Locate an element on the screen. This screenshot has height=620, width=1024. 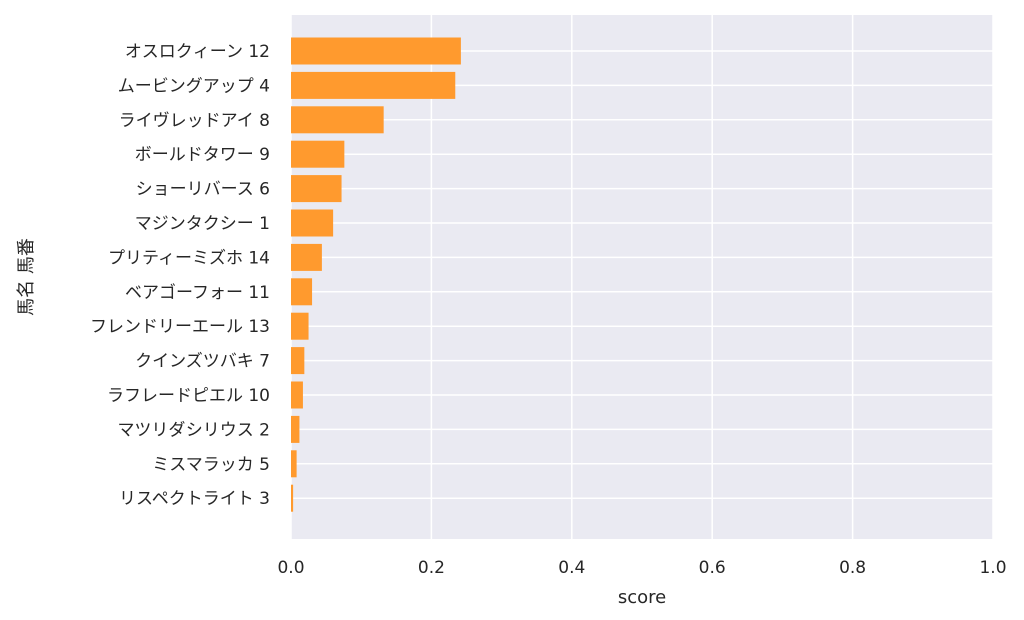
y-tick-label: リスペクトライト 3 is located at coordinates (194, 499).